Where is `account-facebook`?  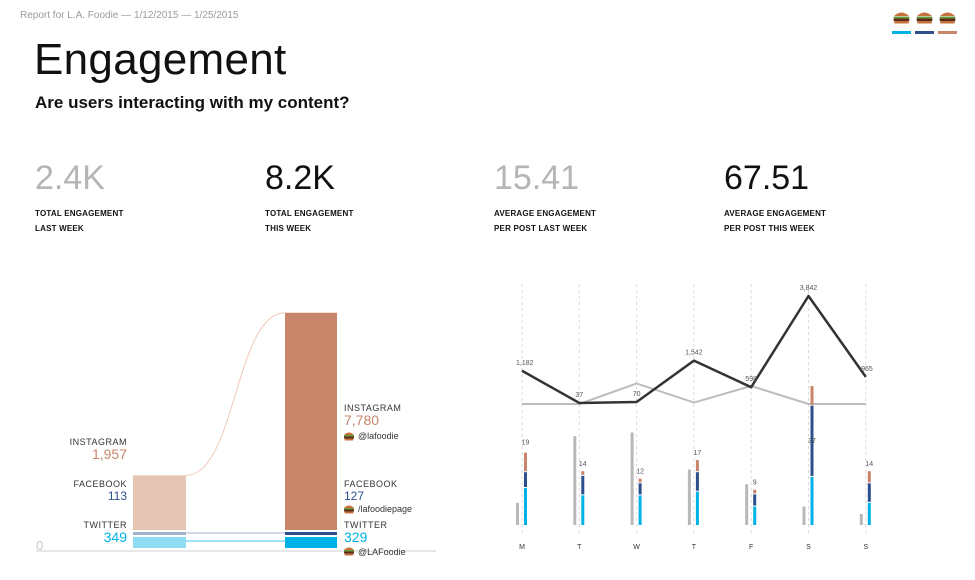 account-facebook is located at coordinates (924, 22).